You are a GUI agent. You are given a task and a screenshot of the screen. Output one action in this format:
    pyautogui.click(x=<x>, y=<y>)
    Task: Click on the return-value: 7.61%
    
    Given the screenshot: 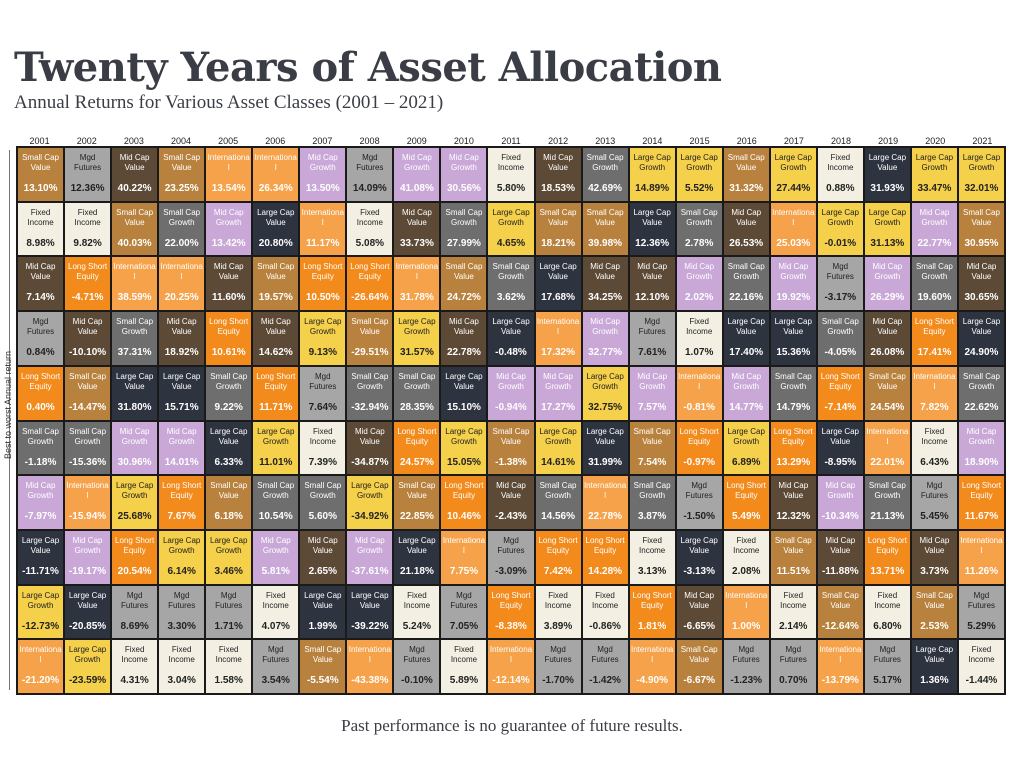 What is the action you would take?
    pyautogui.click(x=652, y=353)
    